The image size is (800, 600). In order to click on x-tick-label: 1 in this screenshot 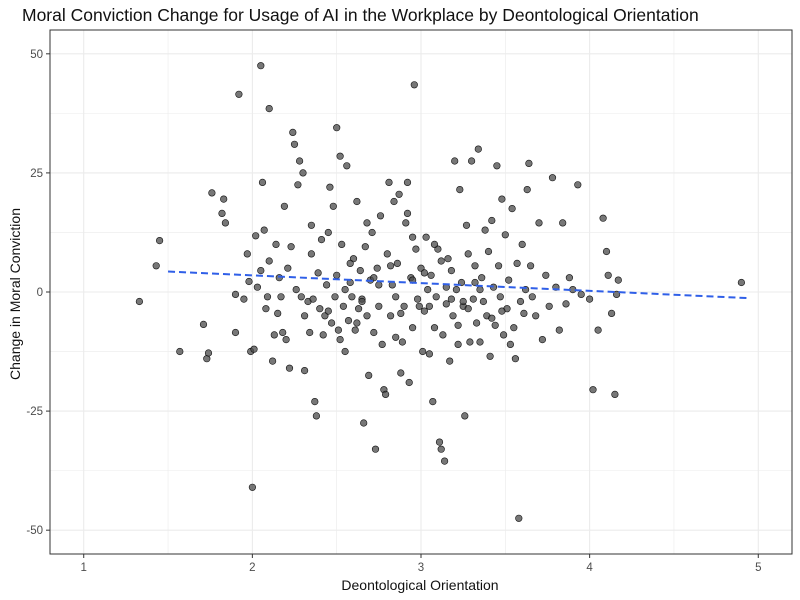, I will do `click(84, 568)`.